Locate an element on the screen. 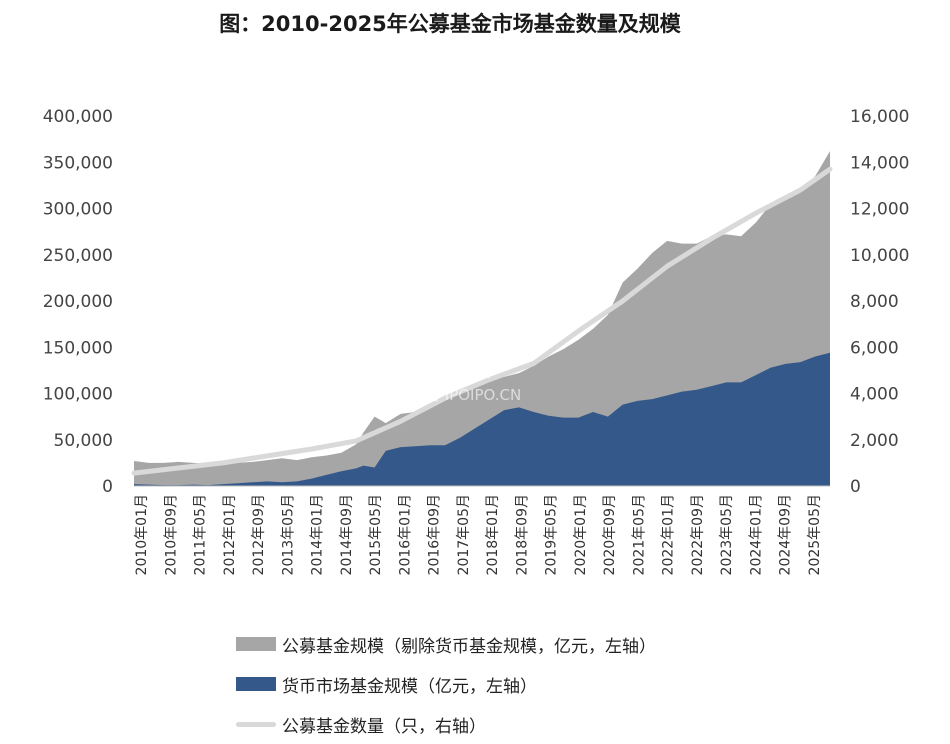  legend-item-fund-count: 公募基金数量（只，右轴） is located at coordinates (446, 724).